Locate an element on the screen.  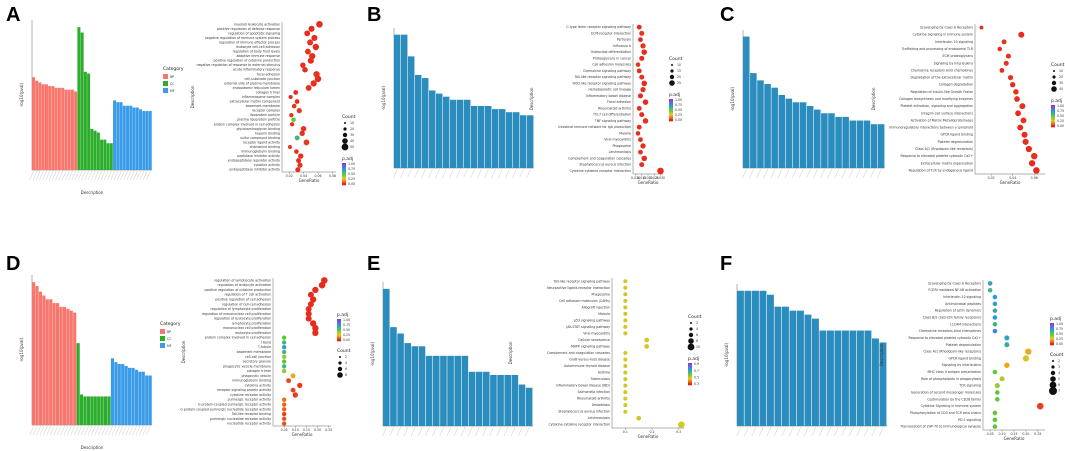
panel-b-dot-category-label-11: Focal adhesion is located at coordinates (619, 102).